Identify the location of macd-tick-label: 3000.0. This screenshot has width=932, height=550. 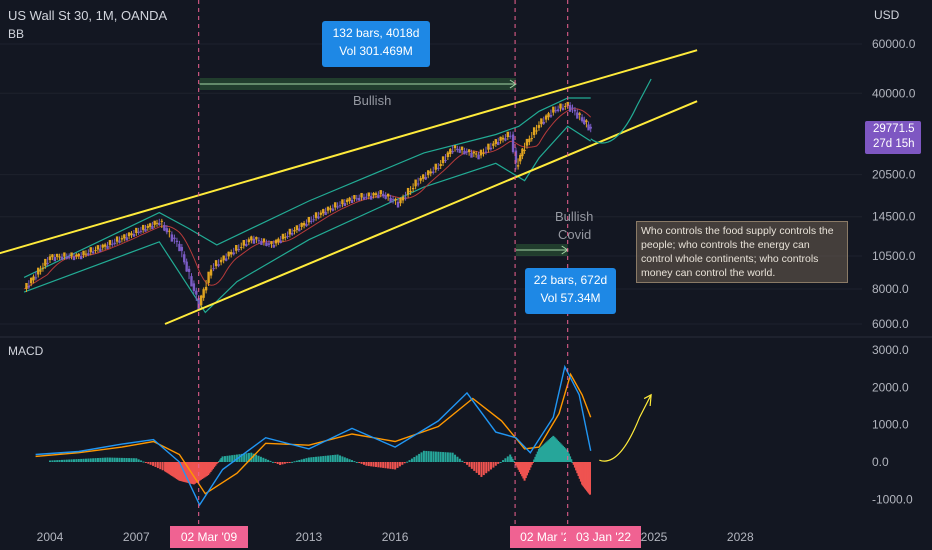
(890, 350).